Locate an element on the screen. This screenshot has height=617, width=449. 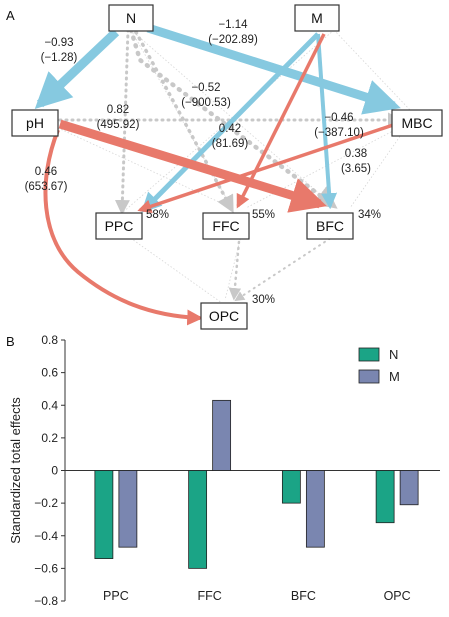
coef-ph-opc-value: 0.46 is located at coordinates (46, 172).